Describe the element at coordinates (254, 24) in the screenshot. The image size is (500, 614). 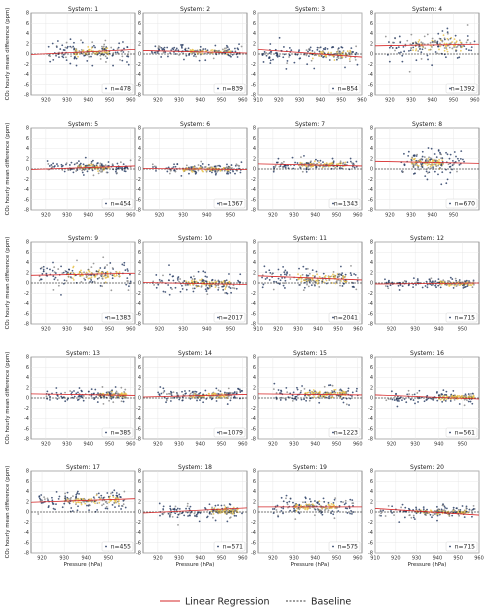
I see `y-tick-label: 6` at that location.